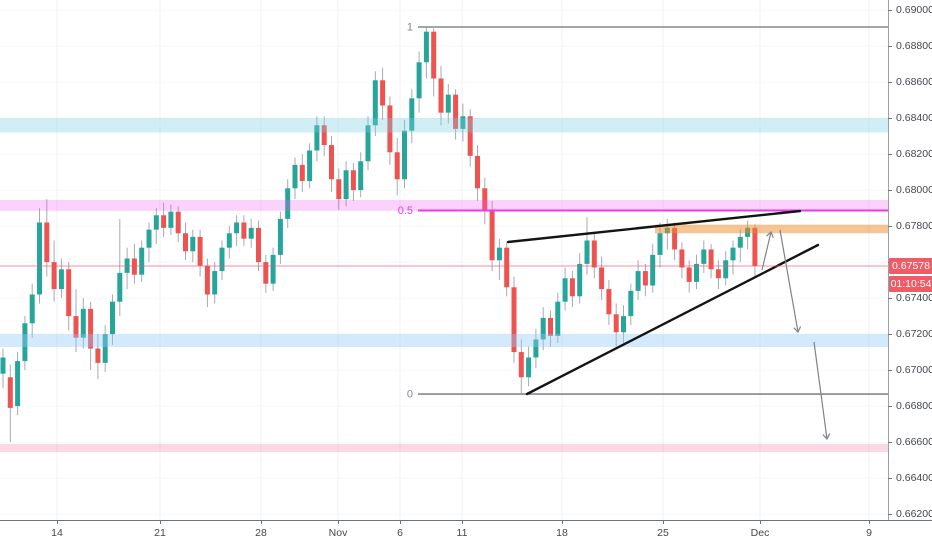  Describe the element at coordinates (914, 298) in the screenshot. I see `price-tick-label: 0.67400` at that location.